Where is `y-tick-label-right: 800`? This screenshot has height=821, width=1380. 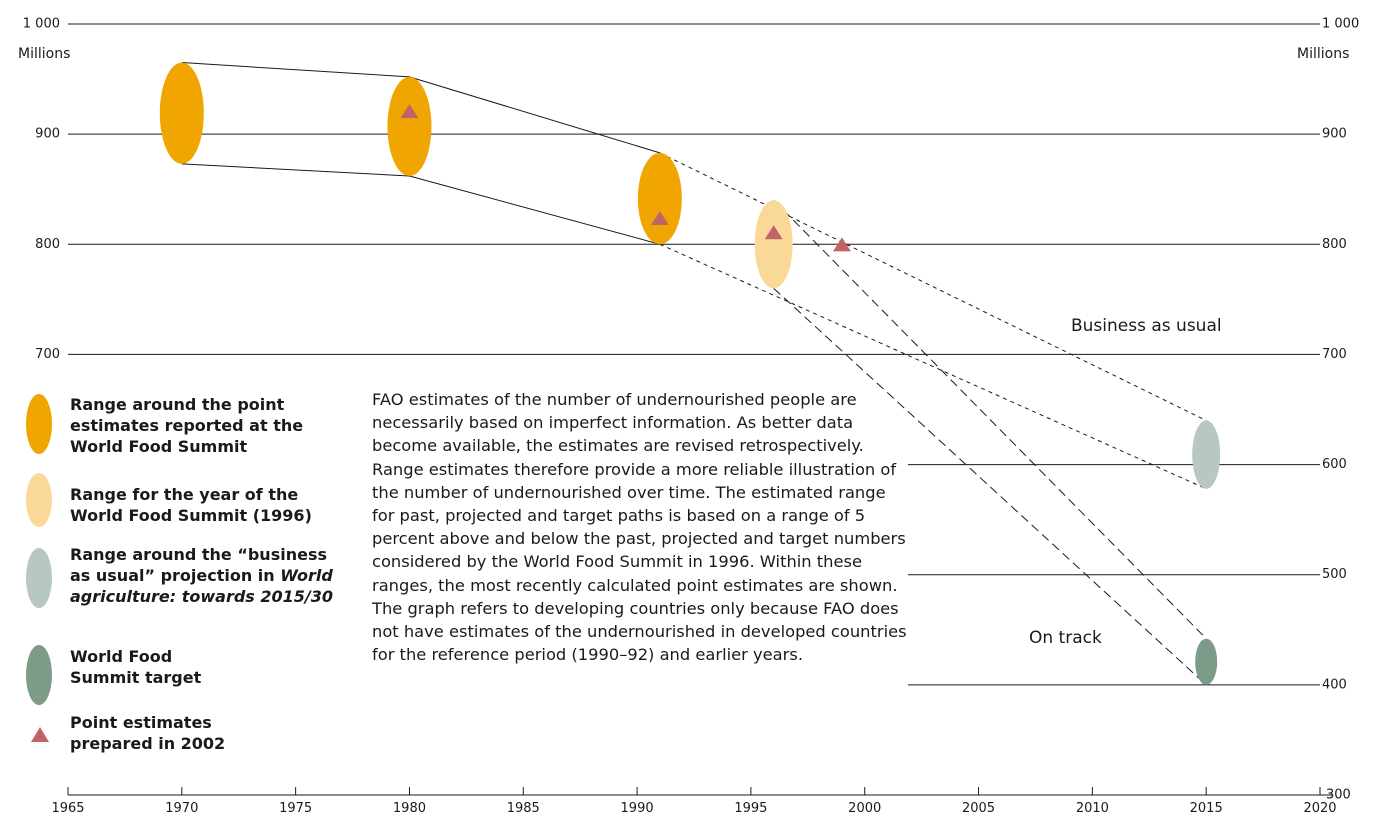
y-tick-label-right: 800 is located at coordinates (1334, 244).